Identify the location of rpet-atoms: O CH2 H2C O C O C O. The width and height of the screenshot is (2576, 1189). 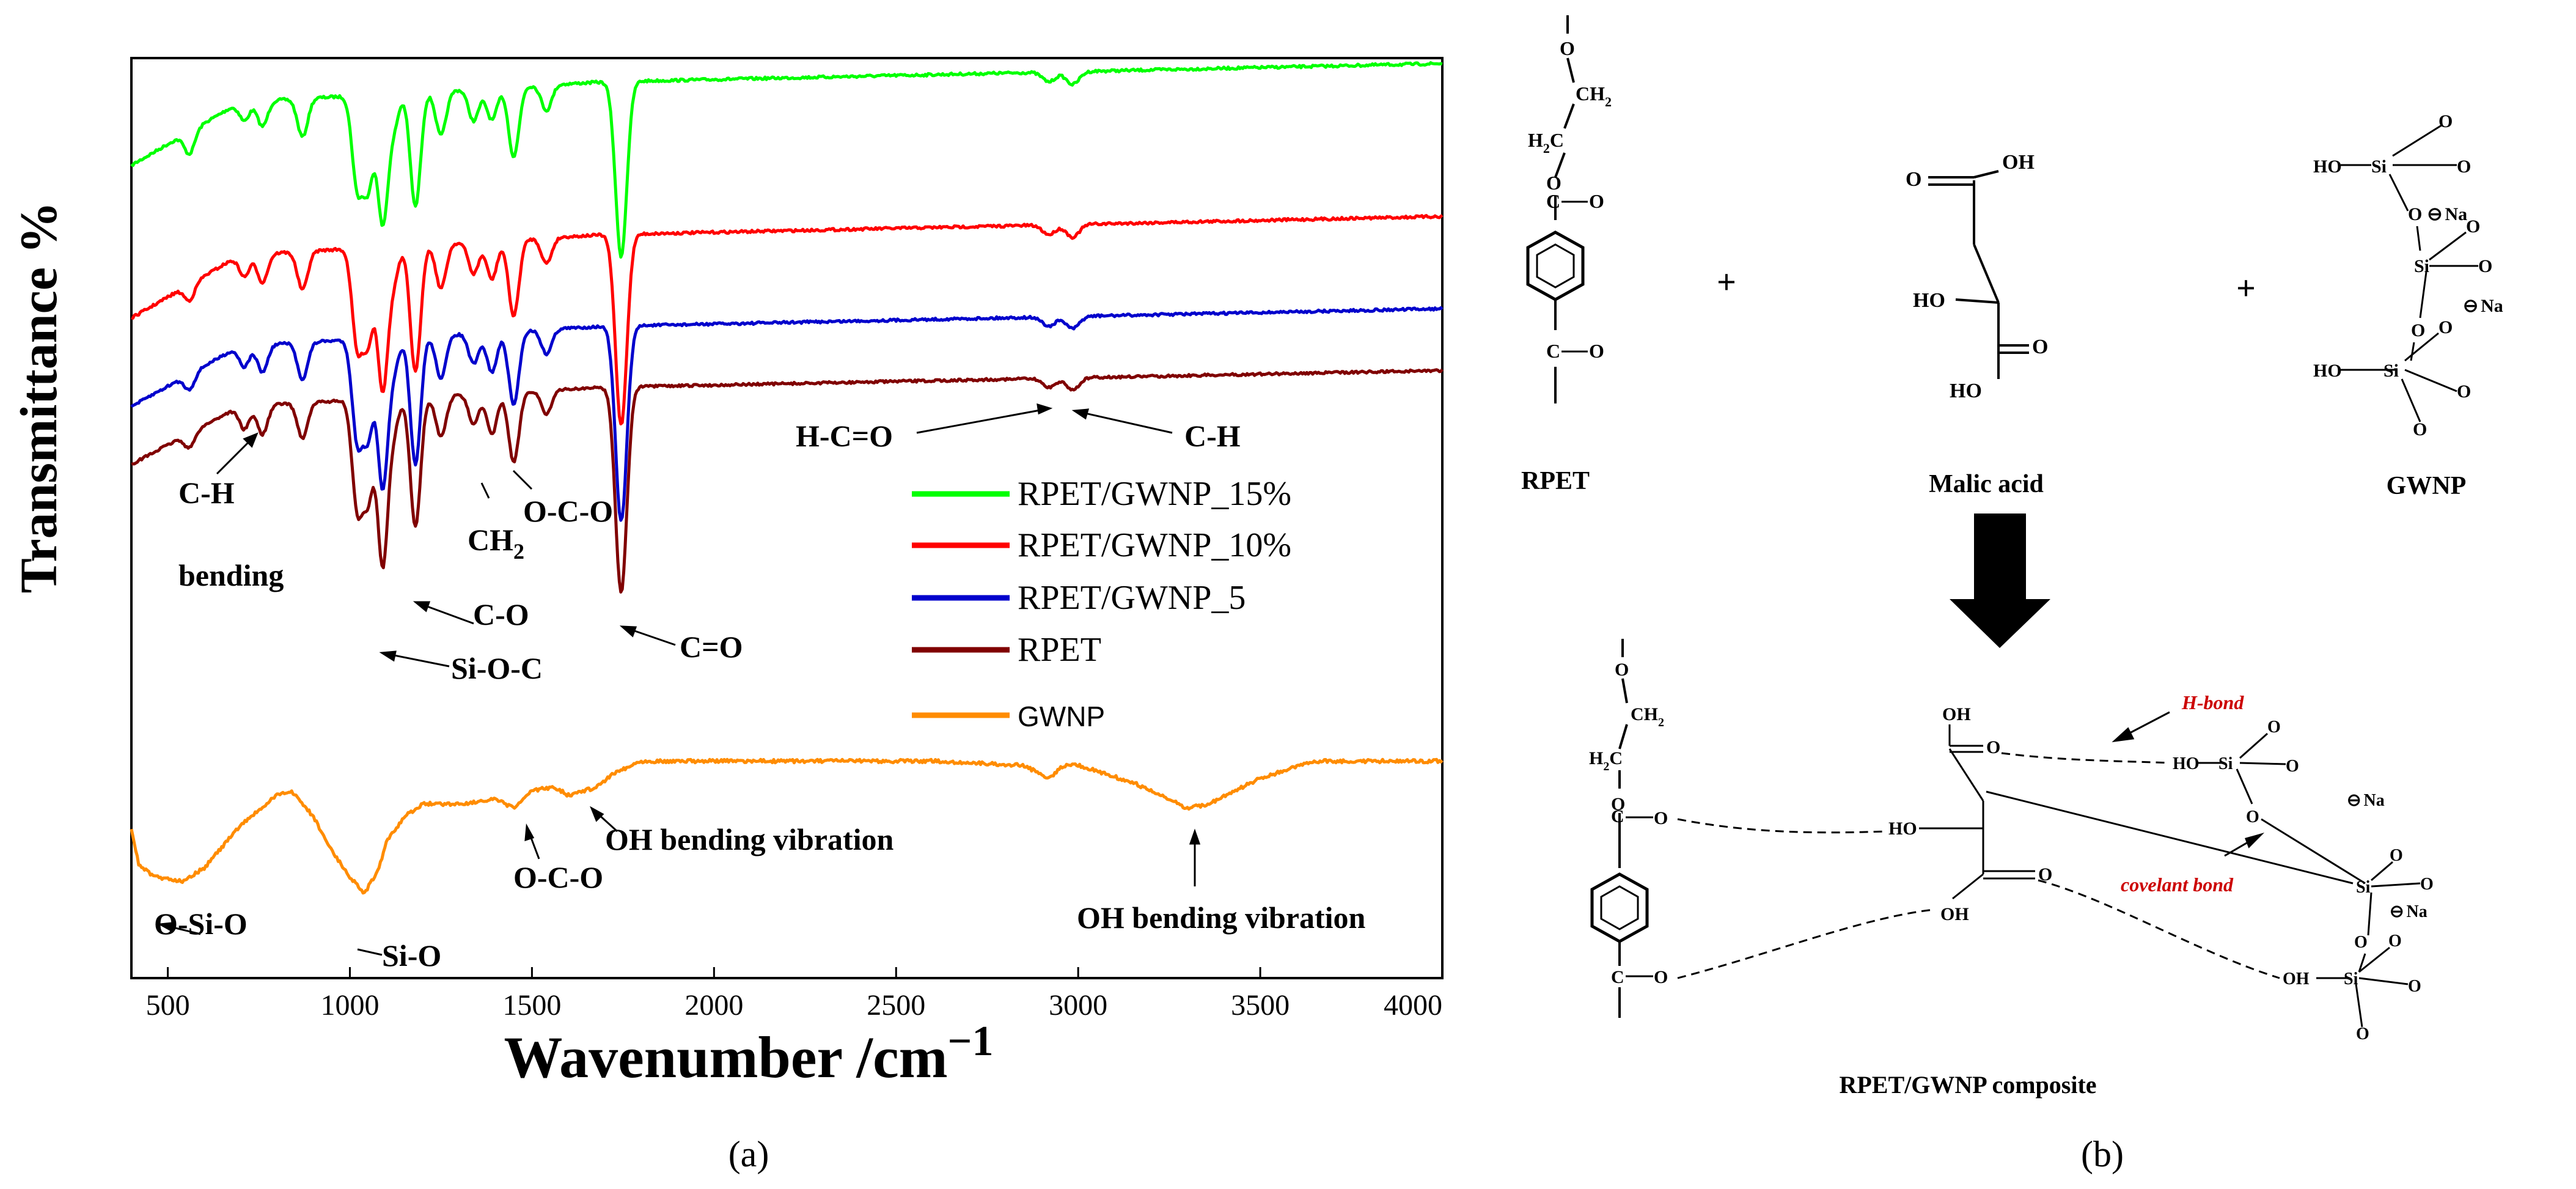
(1570, 200).